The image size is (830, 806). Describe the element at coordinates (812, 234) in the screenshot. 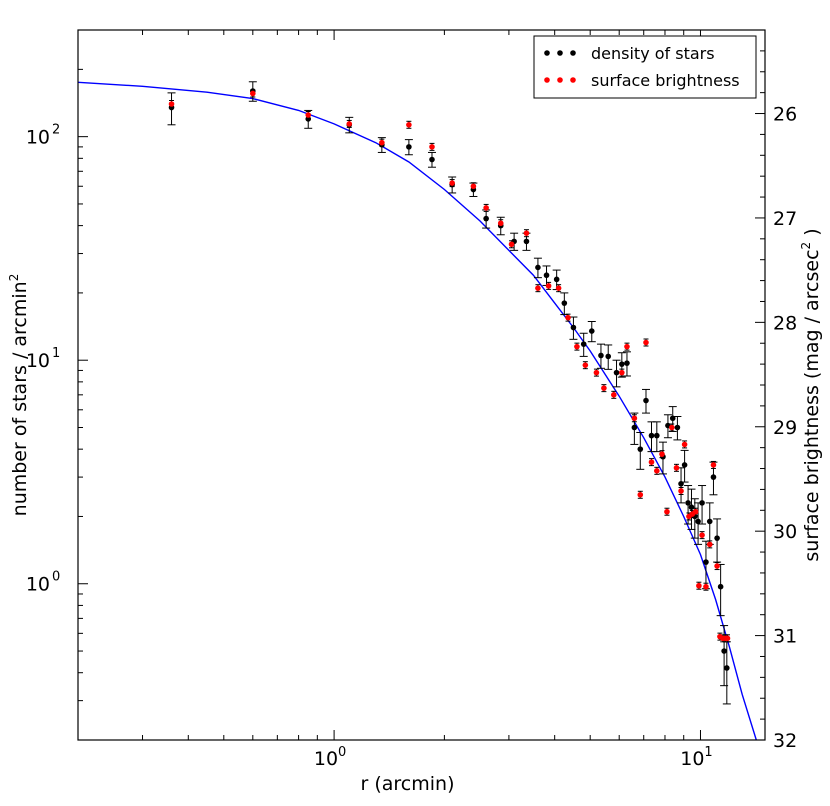

I see `y2-axis-label-end: )` at that location.